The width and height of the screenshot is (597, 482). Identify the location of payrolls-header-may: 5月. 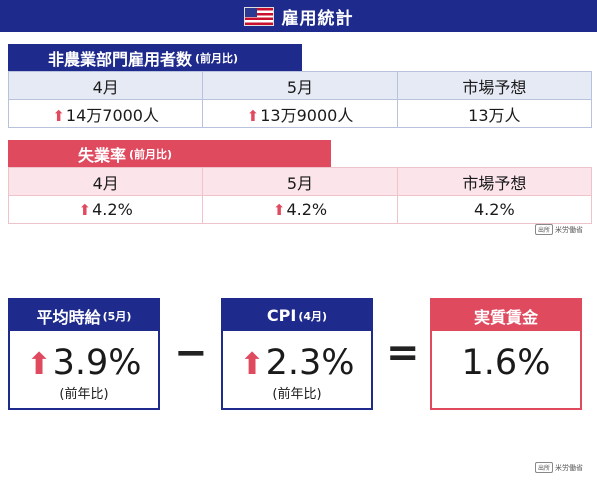
(300, 85).